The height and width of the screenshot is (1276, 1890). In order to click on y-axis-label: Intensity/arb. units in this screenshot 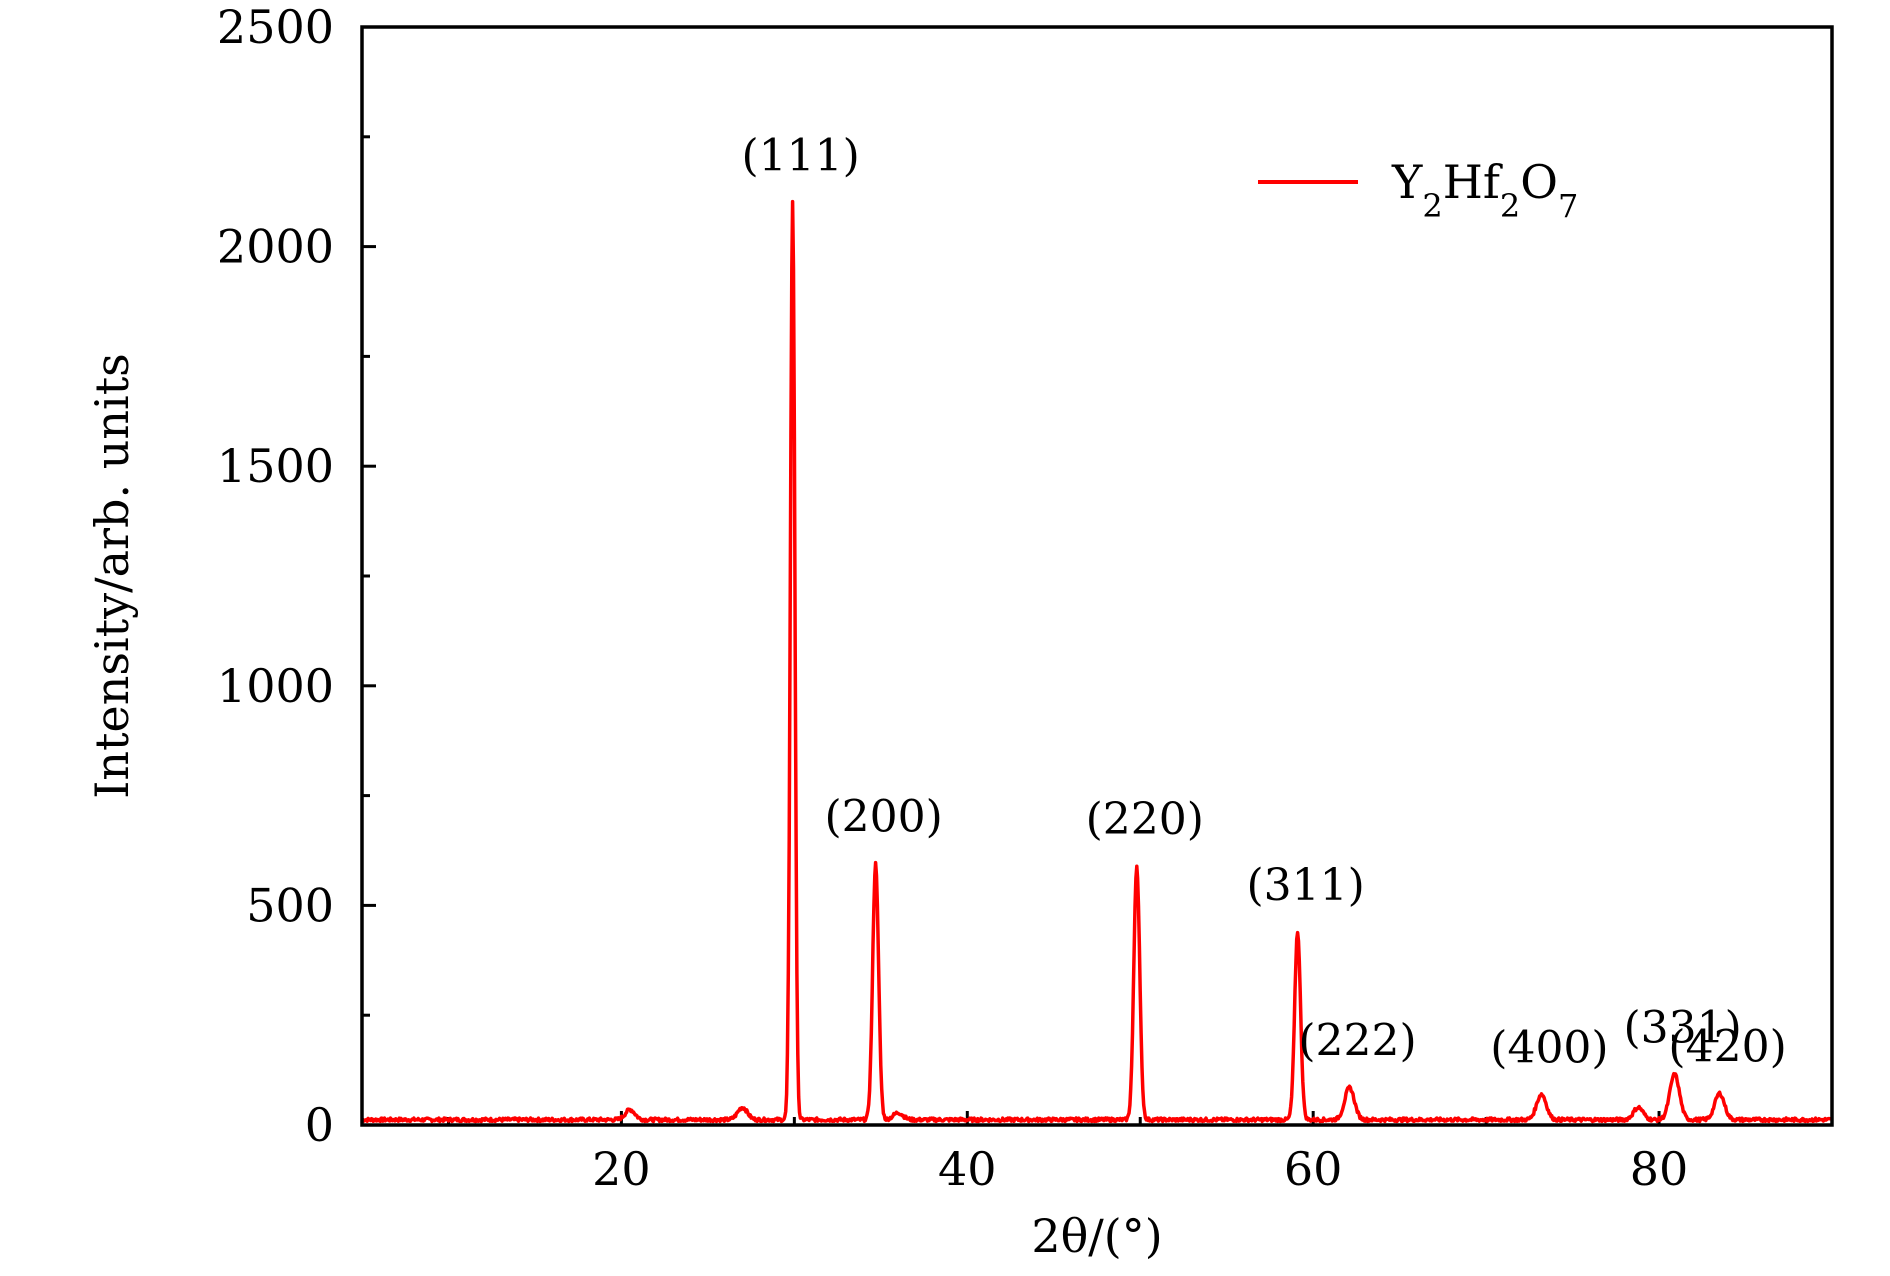, I will do `click(112, 576)`.